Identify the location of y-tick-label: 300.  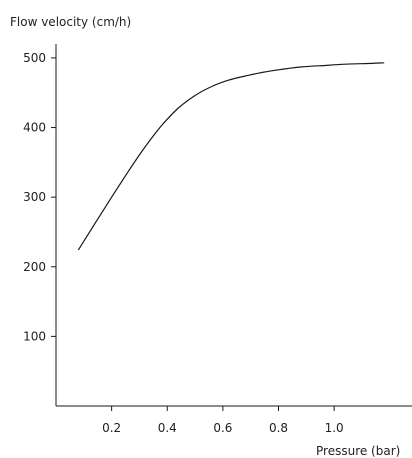
(34, 197).